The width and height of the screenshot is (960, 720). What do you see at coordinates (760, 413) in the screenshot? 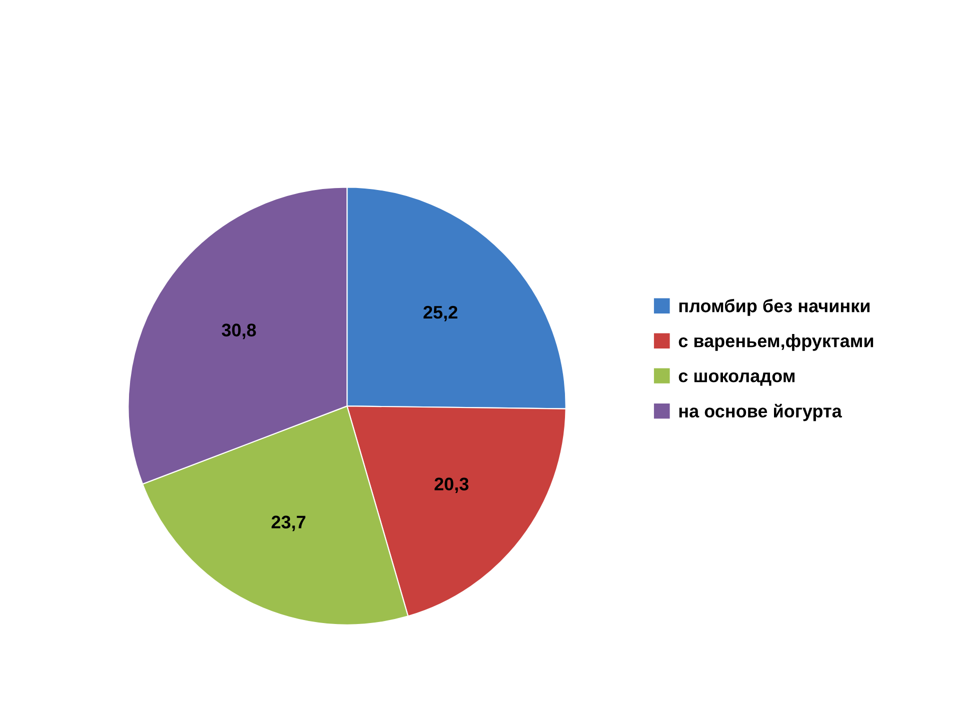
I see `legend-label: на основе йогурта` at bounding box center [760, 413].